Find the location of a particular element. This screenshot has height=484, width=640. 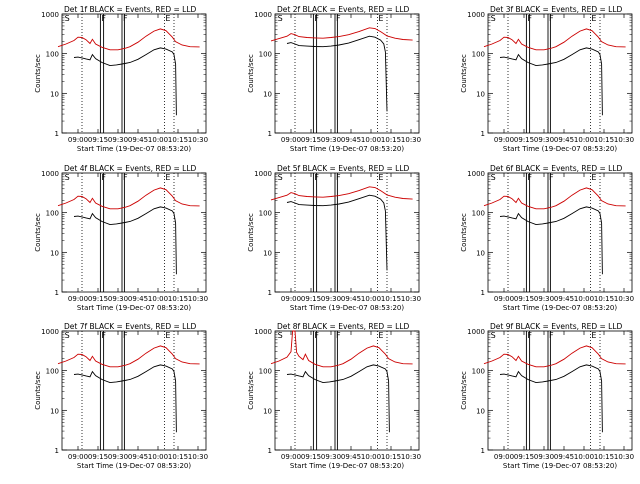

panel-title: Det 5f BLACK = Events, RED = LLD is located at coordinates (343, 168).